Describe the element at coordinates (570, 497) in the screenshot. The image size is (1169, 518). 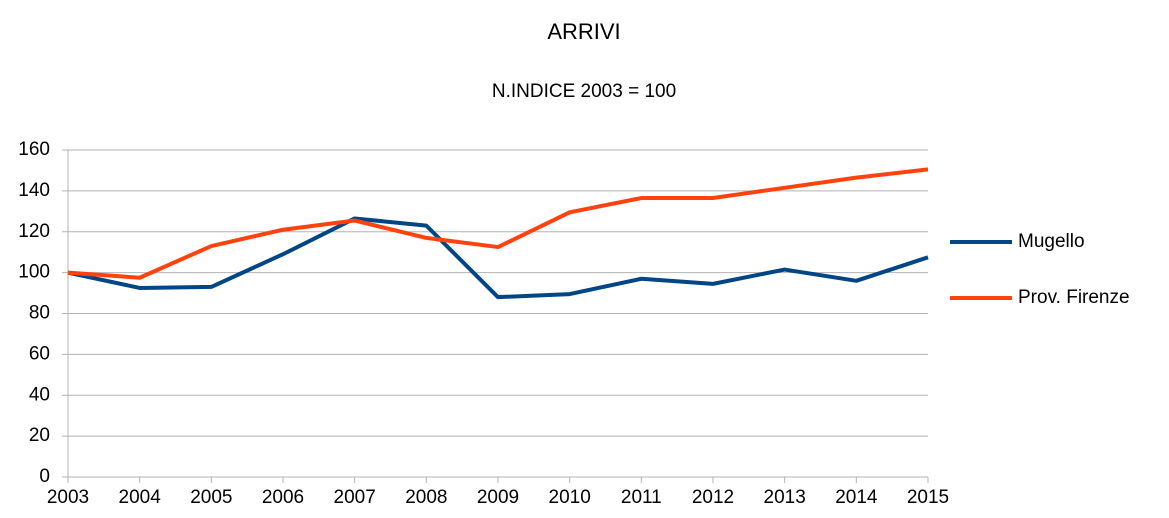
I see `x-tick-label: 2010` at that location.